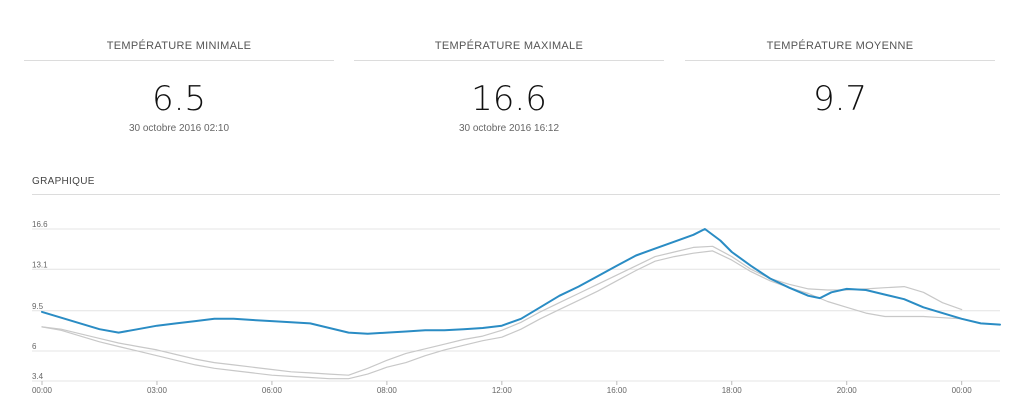 Image resolution: width=1024 pixels, height=408 pixels. I want to click on graph-section-title: GRAPHIQUE, so click(63, 181).